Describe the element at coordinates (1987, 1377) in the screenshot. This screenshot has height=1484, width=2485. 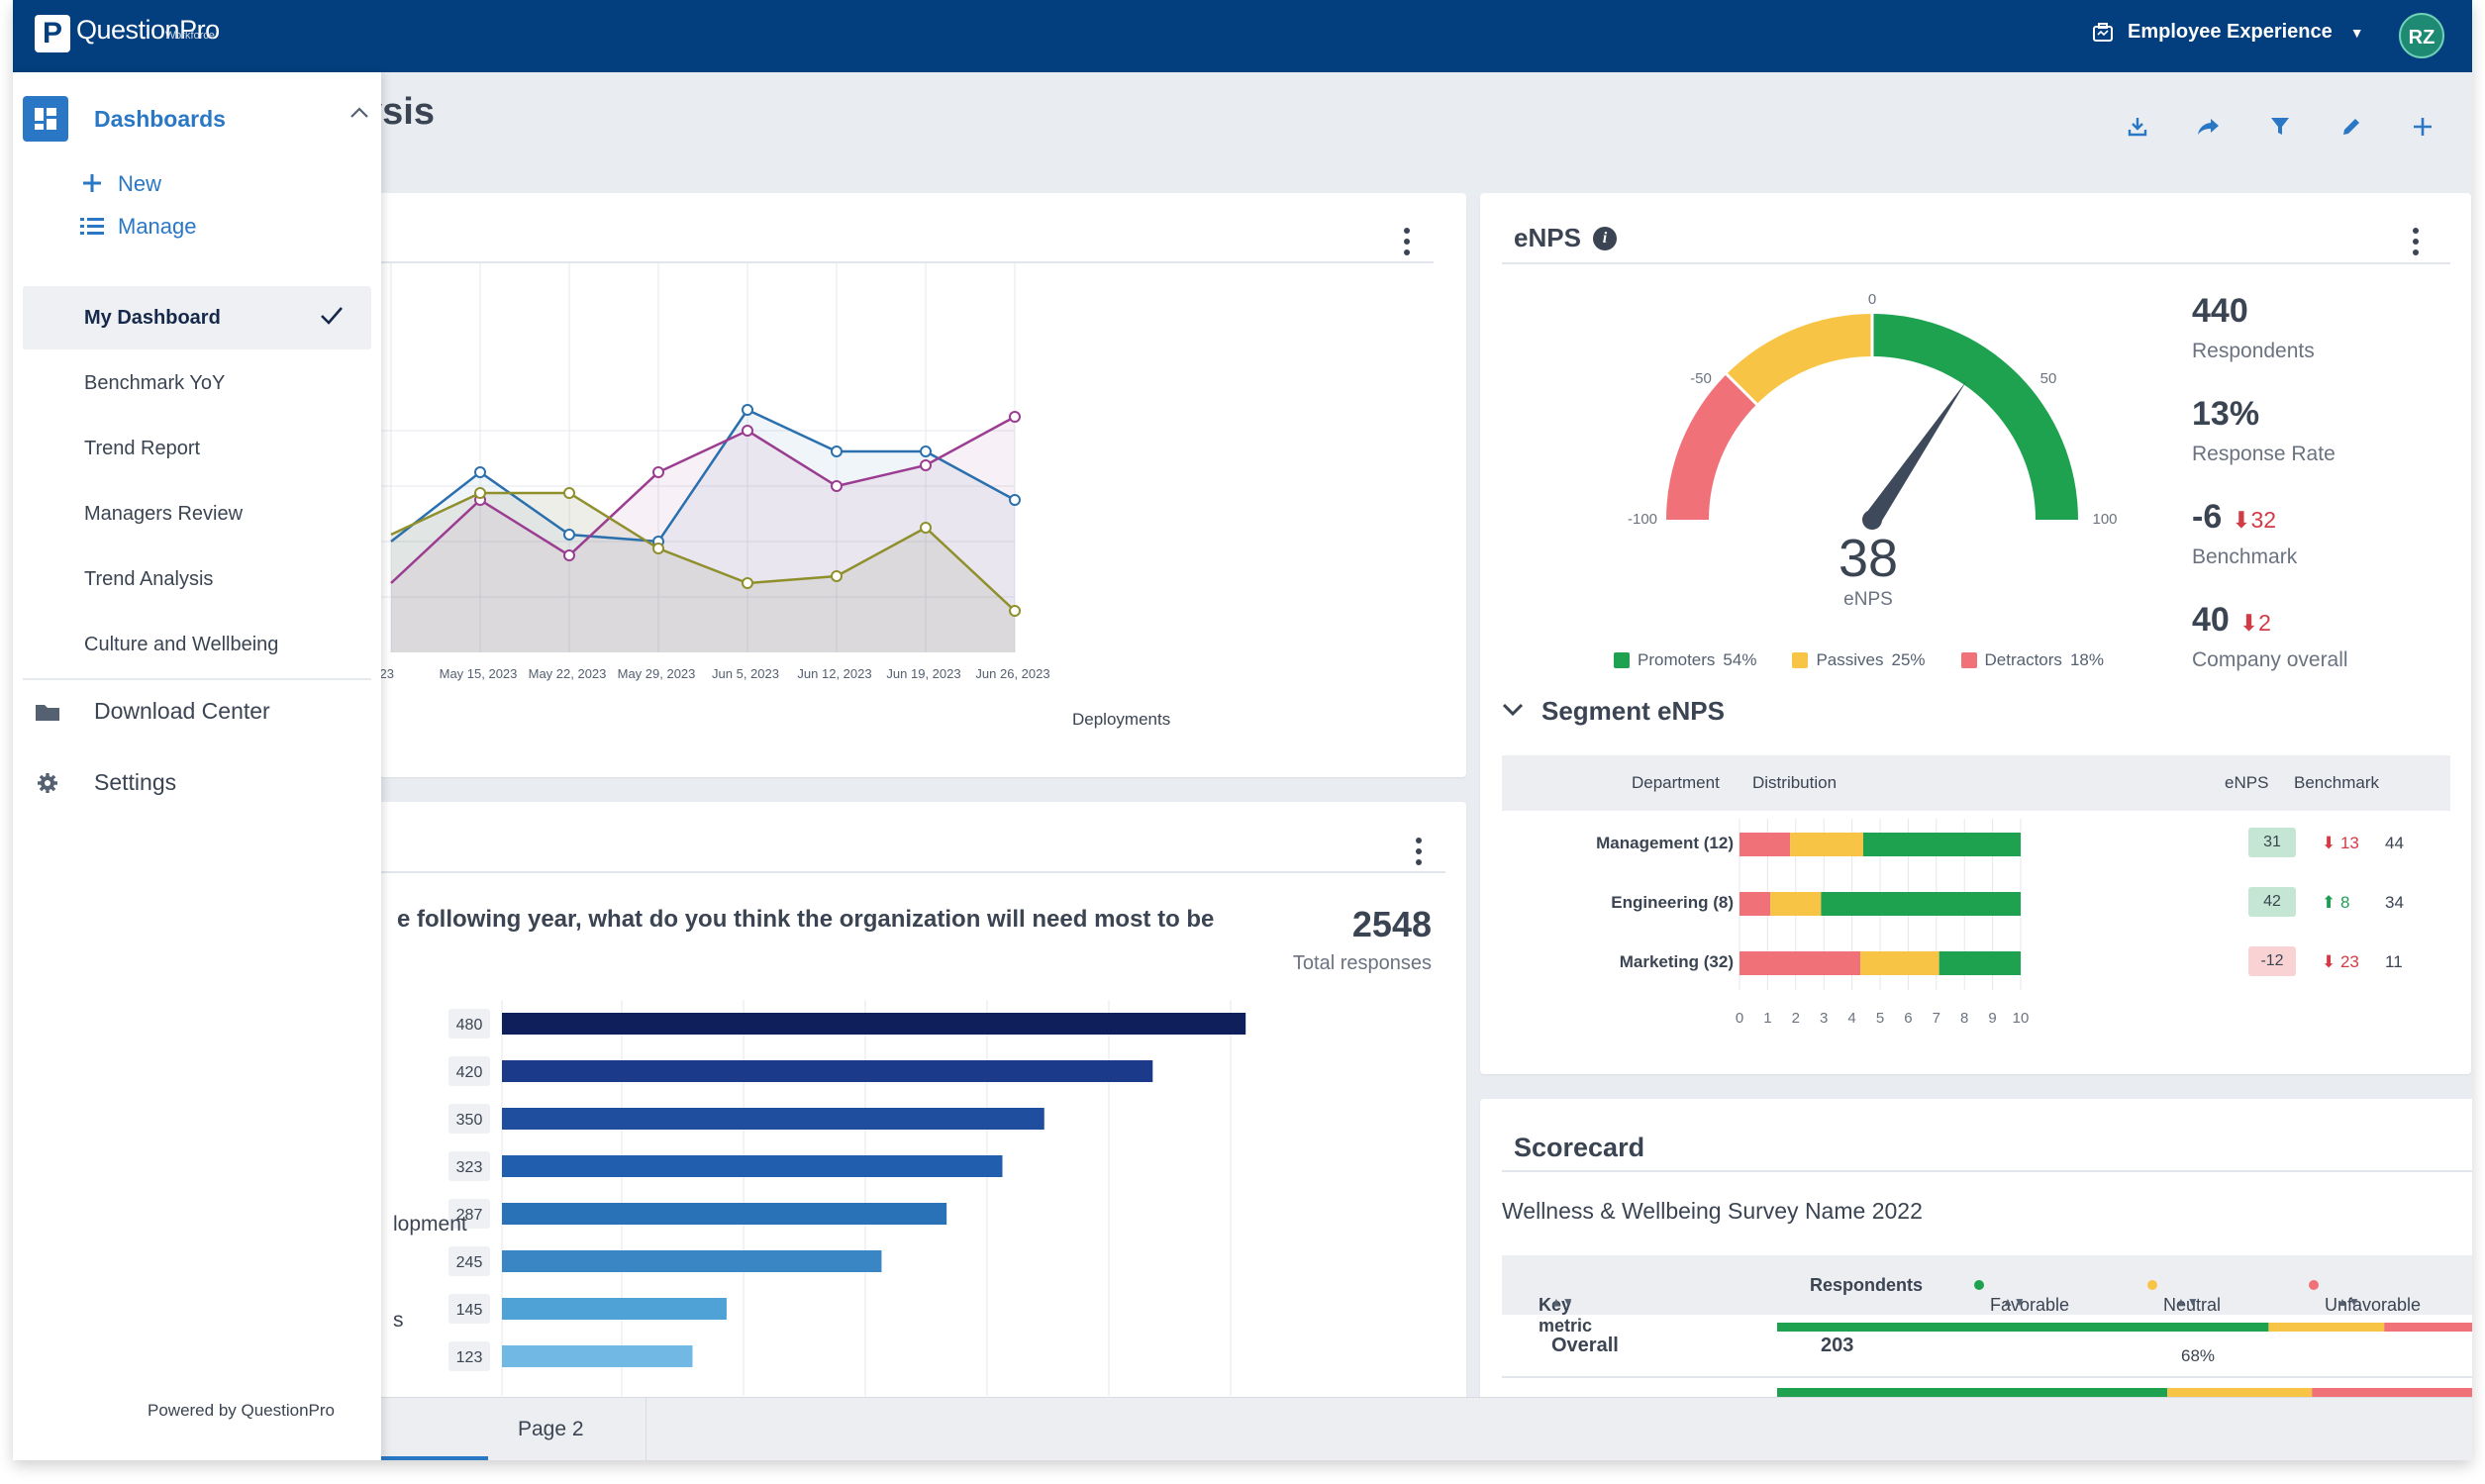
I see `row-divider` at that location.